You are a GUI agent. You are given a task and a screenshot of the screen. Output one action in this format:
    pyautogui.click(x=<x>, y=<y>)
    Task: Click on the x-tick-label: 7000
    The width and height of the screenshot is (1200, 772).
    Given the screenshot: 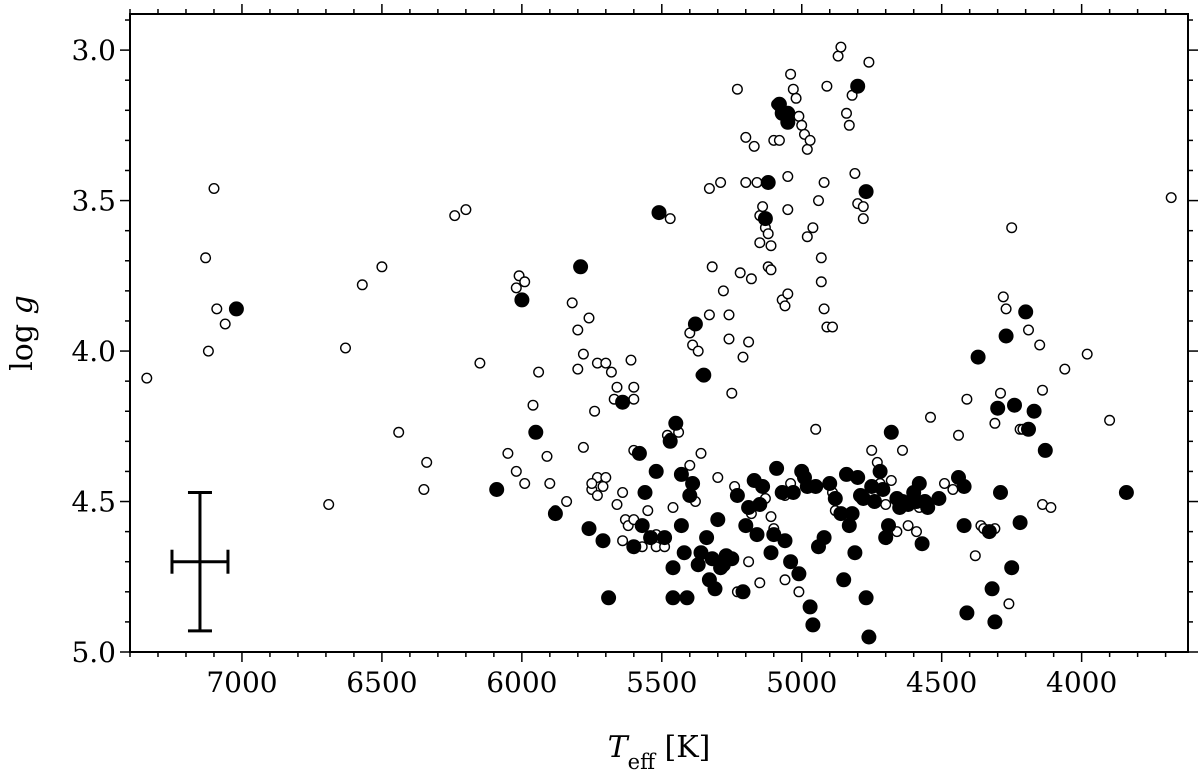 What is the action you would take?
    pyautogui.click(x=241, y=682)
    